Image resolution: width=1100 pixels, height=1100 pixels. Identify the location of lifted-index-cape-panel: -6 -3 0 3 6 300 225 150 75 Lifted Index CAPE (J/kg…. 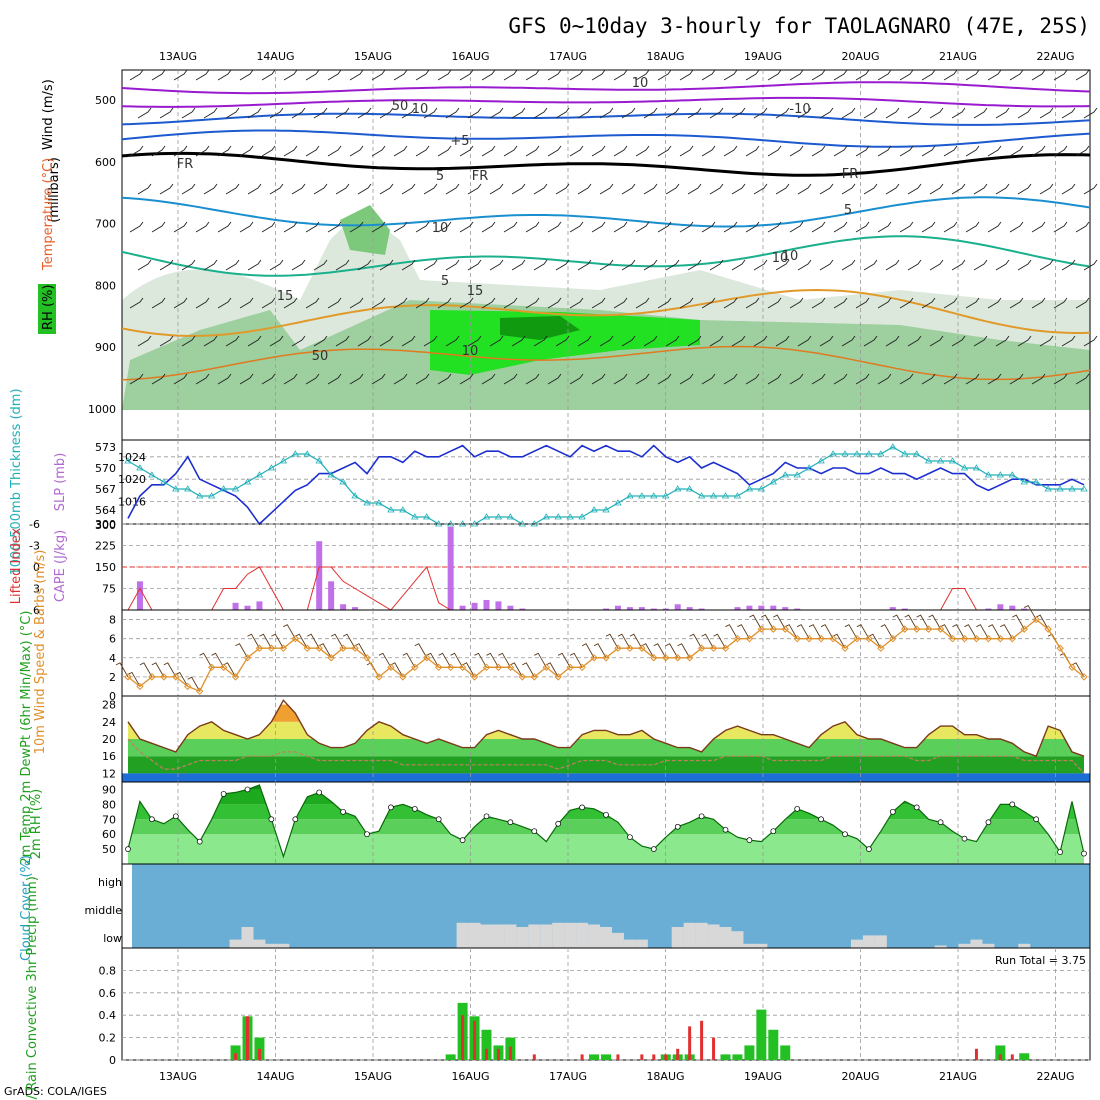
(550, 567).